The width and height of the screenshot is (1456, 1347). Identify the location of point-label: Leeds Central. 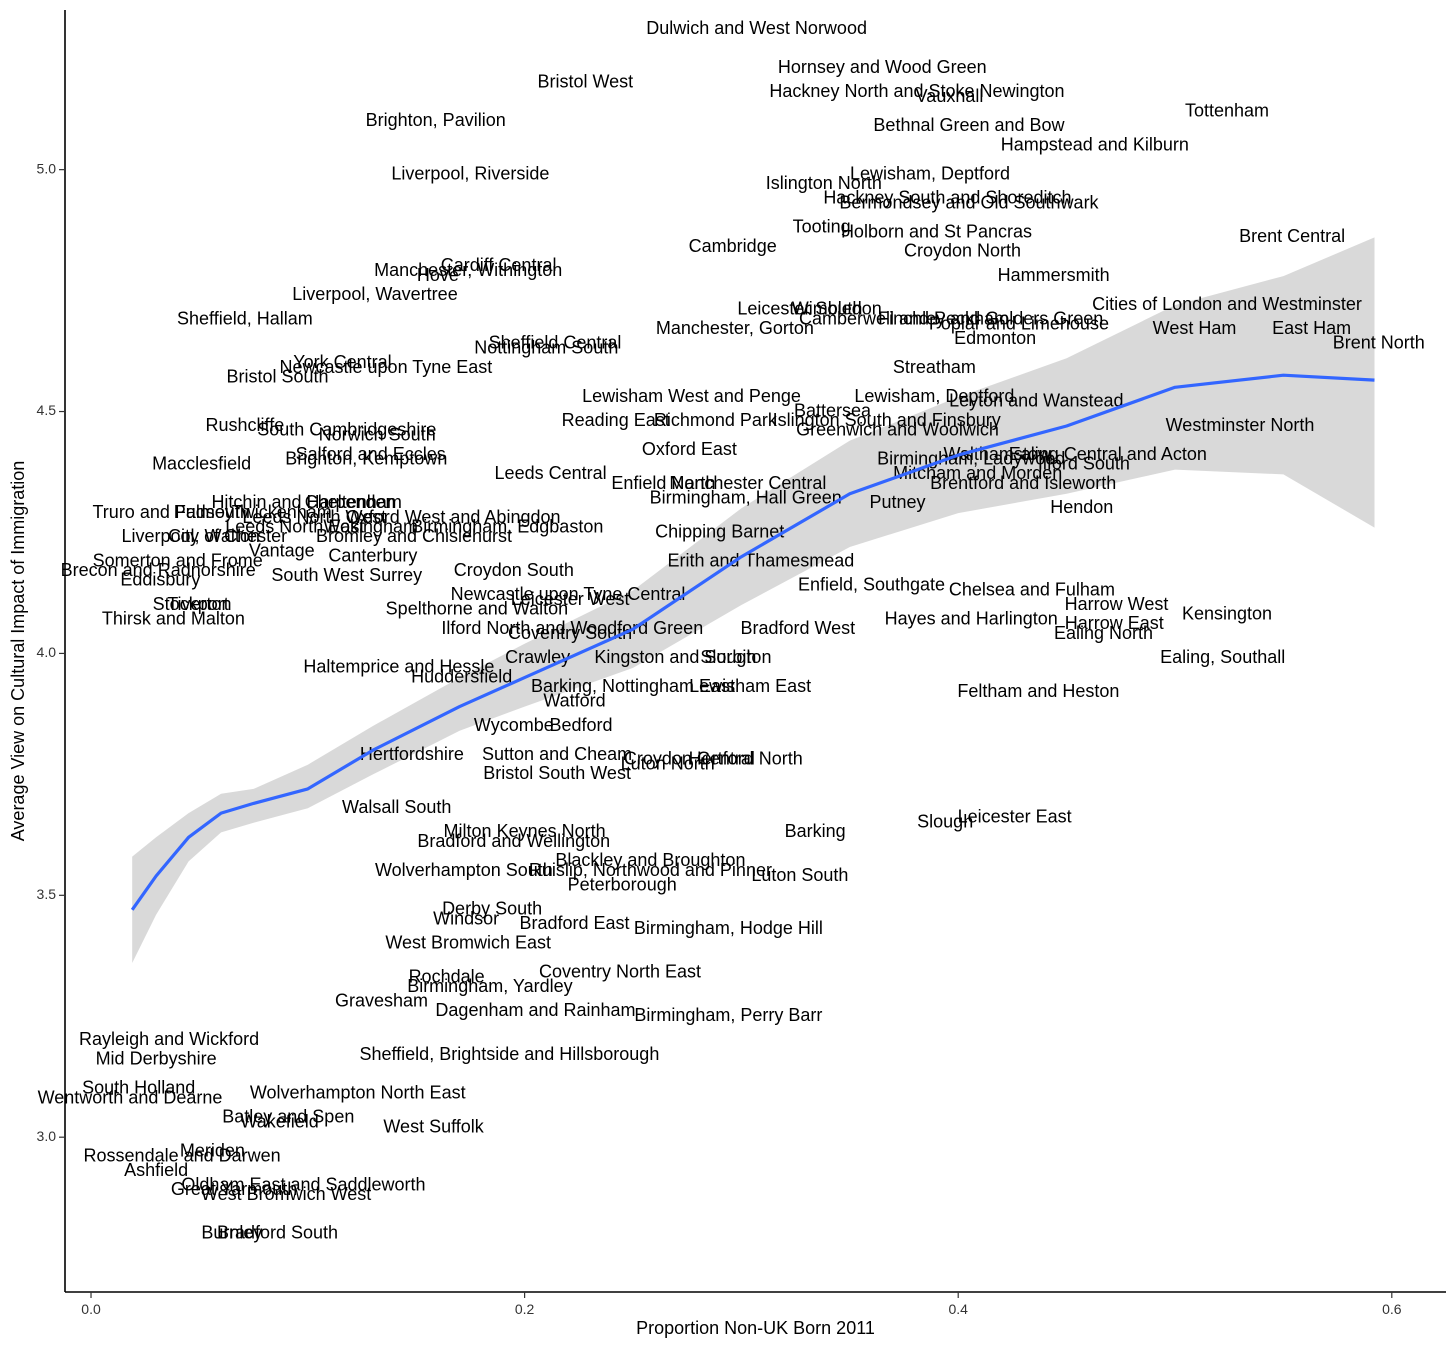
(551, 473).